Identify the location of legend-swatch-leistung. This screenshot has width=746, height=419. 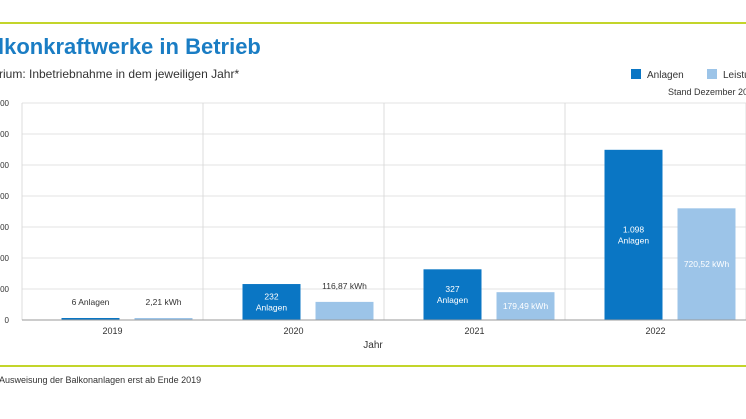
(712, 74).